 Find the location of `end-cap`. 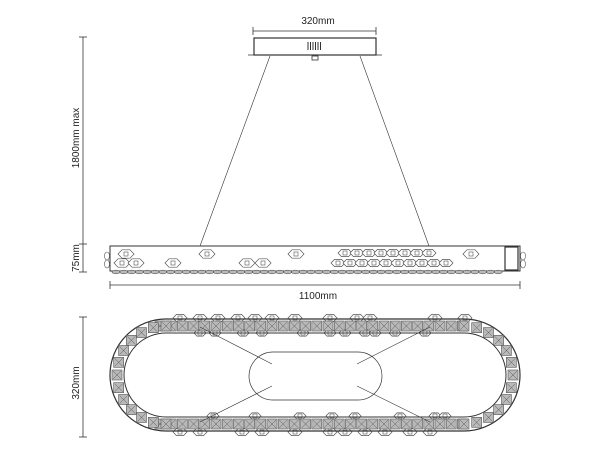

end-cap is located at coordinates (511, 258).